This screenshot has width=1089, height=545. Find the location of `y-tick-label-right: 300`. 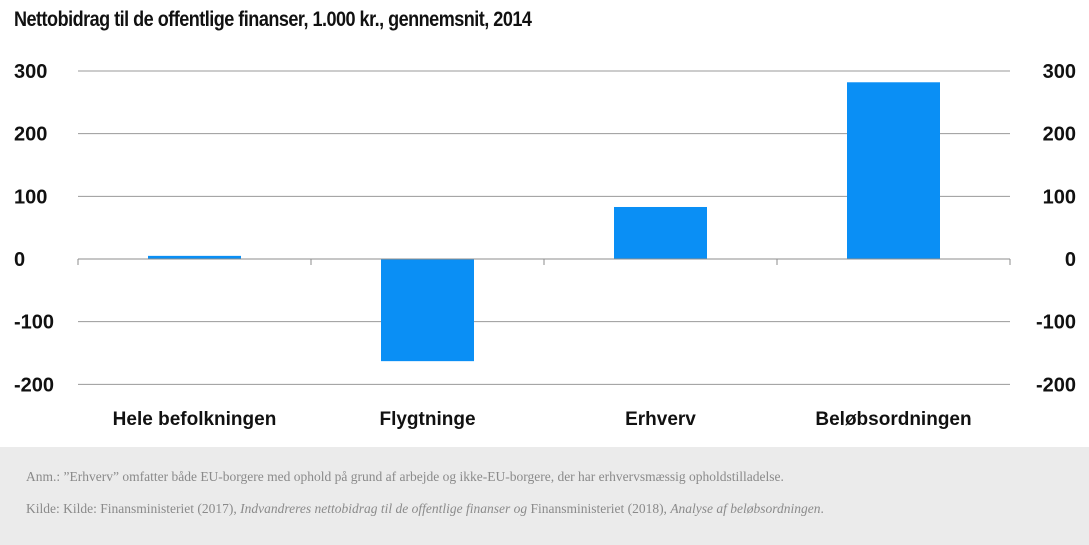

y-tick-label-right: 300 is located at coordinates (1059, 72).